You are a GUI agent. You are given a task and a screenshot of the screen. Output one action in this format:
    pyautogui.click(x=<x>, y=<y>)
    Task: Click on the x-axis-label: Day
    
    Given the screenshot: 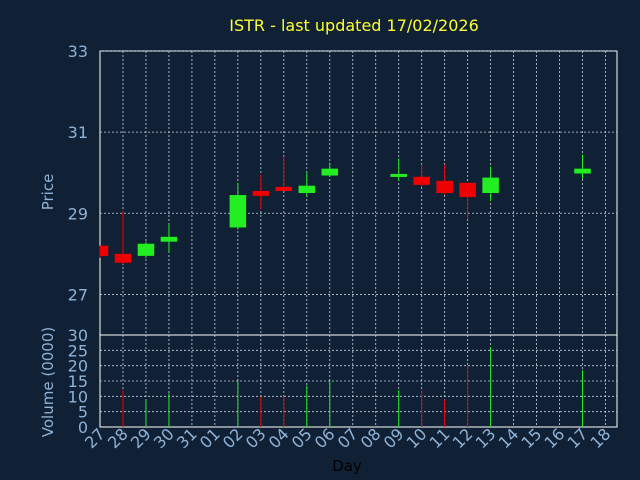 What is the action you would take?
    pyautogui.click(x=347, y=466)
    